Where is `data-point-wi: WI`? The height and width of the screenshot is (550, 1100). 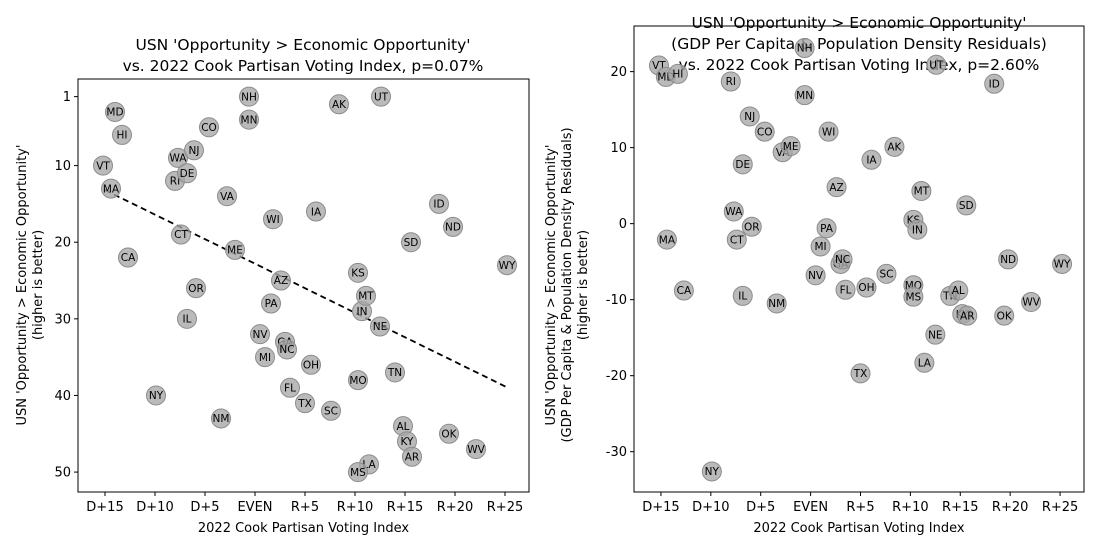 data-point-wi: WI is located at coordinates (828, 131).